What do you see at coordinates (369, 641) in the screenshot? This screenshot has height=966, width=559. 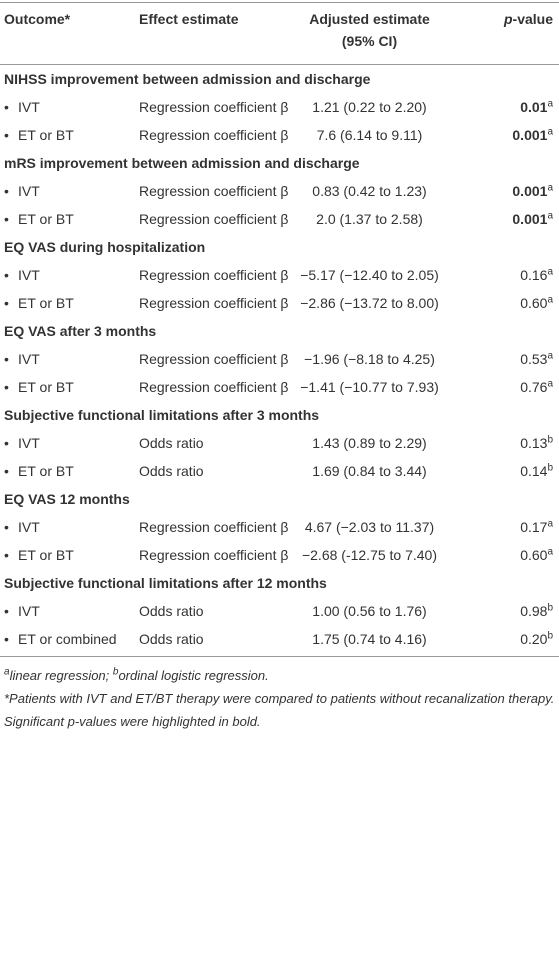 I see `estimate-cell: 1.75 (0.74 to 4.16)` at bounding box center [369, 641].